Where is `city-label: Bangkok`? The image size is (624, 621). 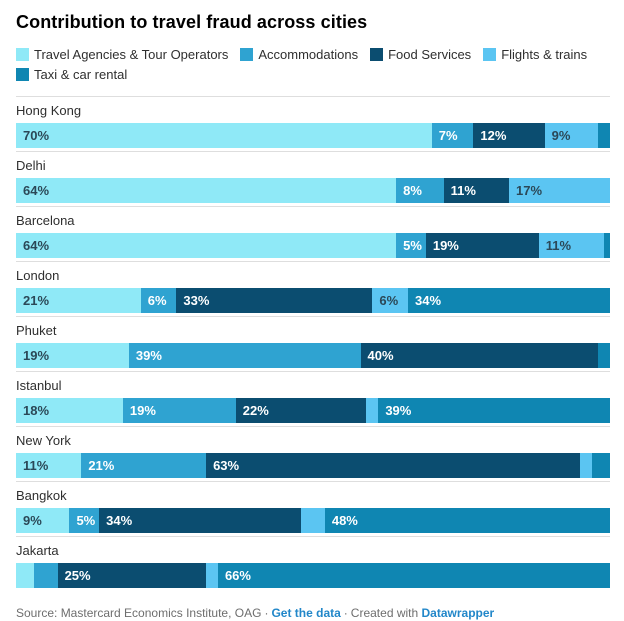 city-label: Bangkok is located at coordinates (41, 495).